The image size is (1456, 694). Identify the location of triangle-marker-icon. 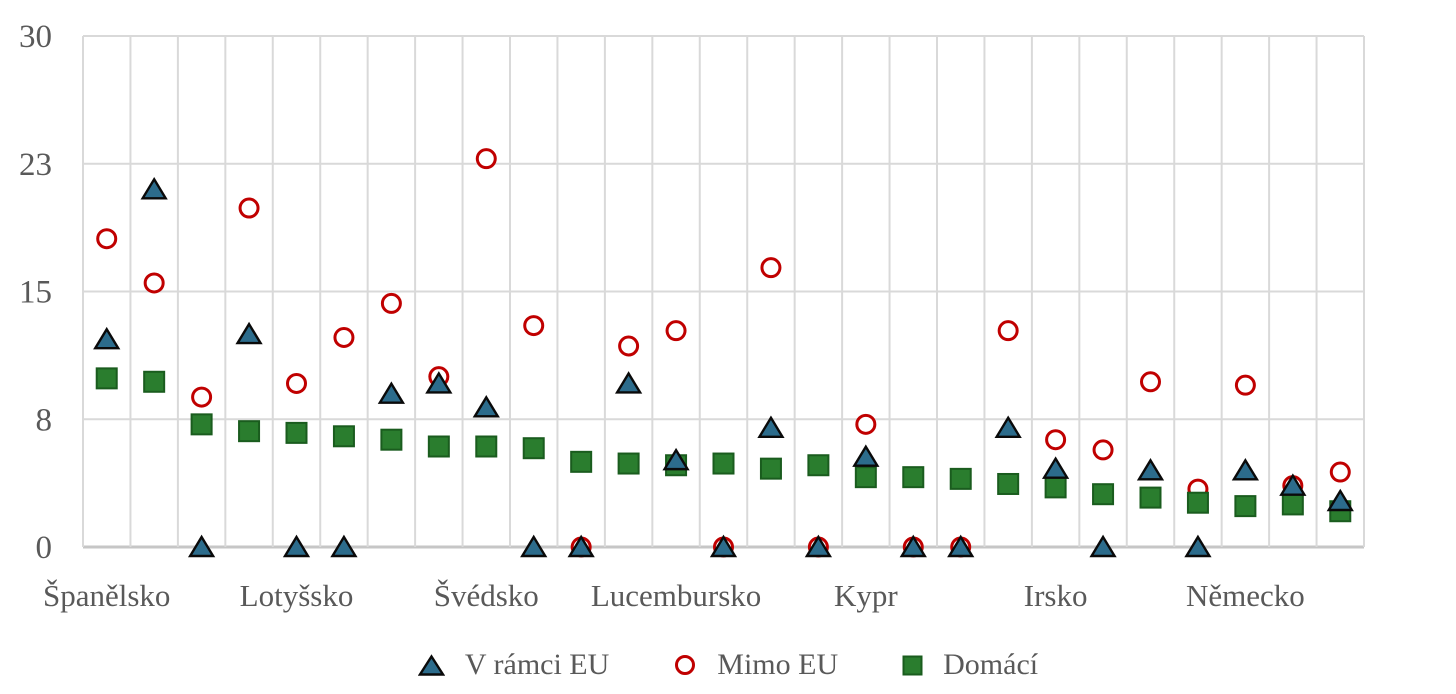
(431, 664).